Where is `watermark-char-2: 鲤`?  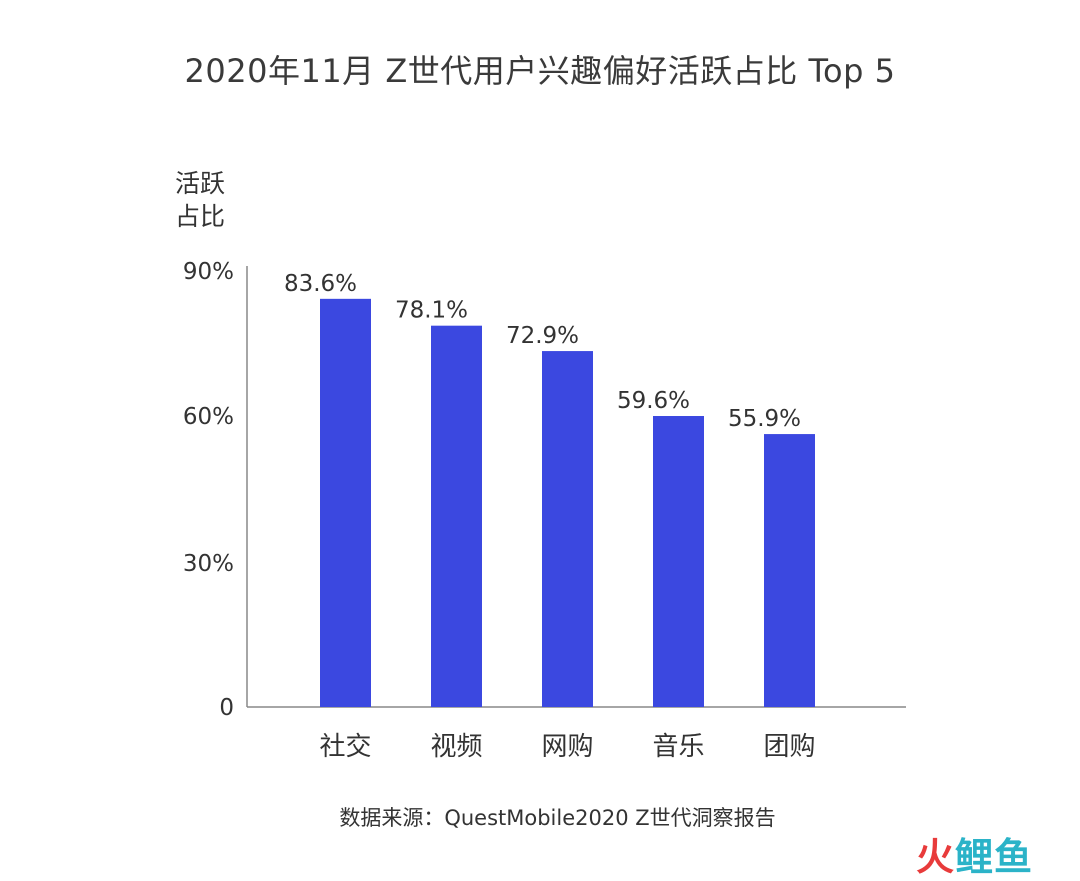
watermark-char-2: 鲤 is located at coordinates (975, 857).